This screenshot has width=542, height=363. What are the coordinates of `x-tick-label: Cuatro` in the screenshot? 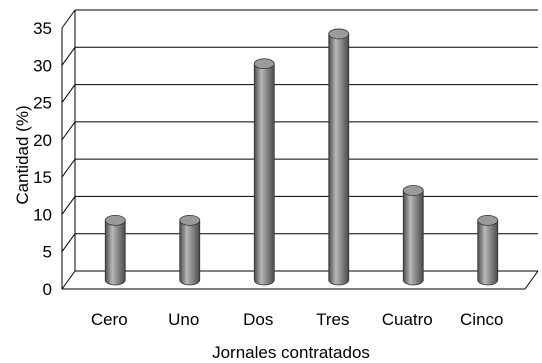 It's located at (407, 319).